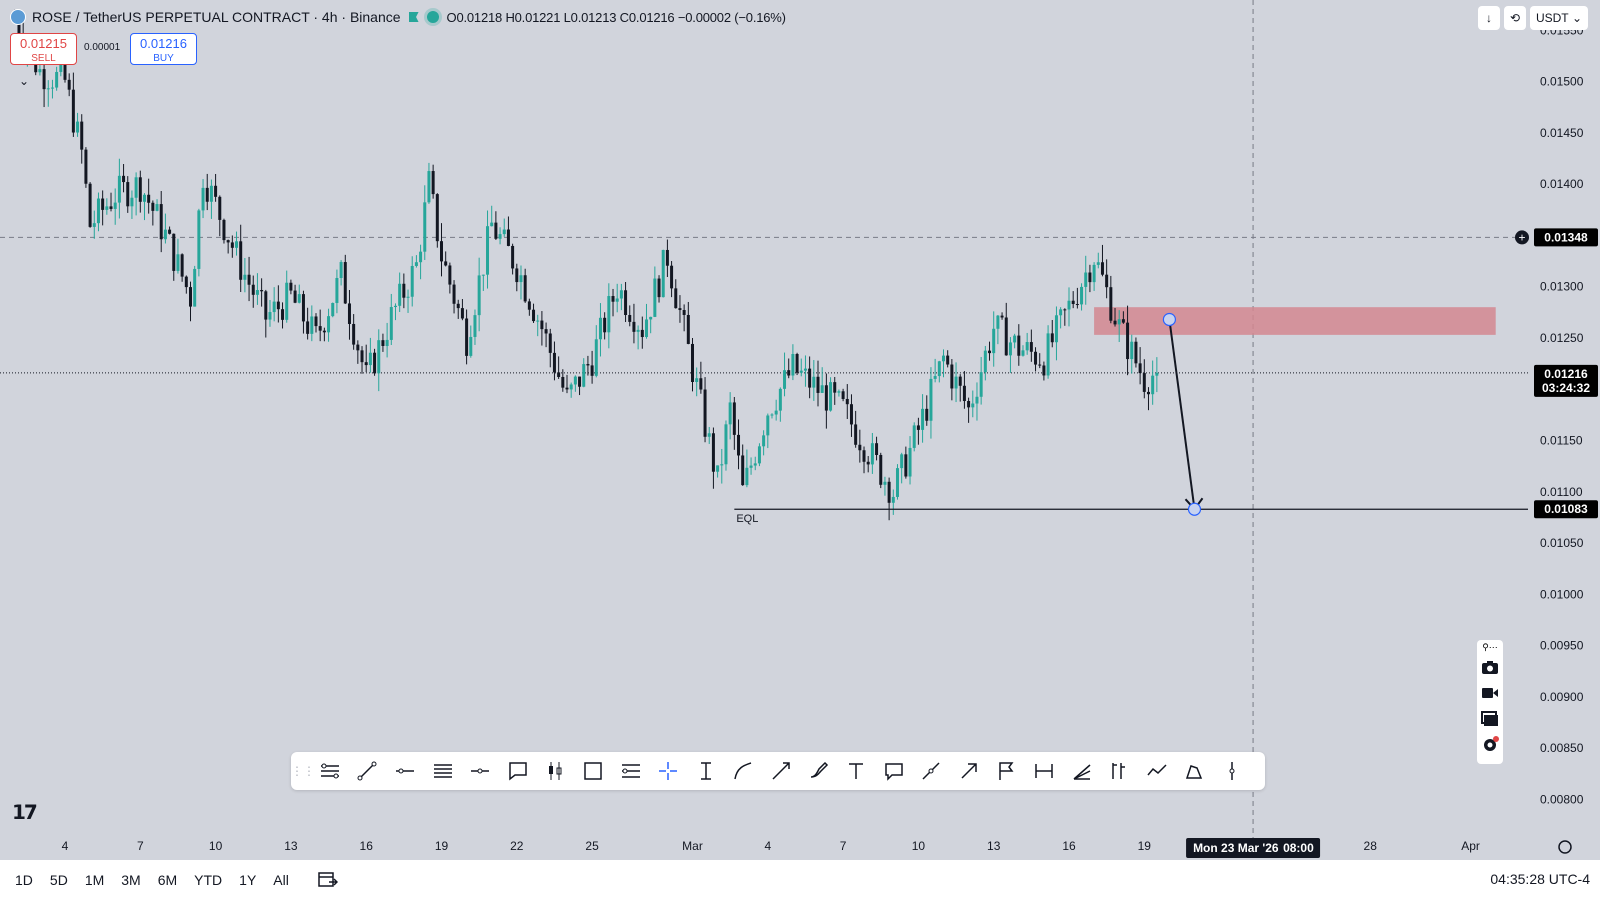 Image resolution: width=1600 pixels, height=900 pixels. What do you see at coordinates (1236, 848) in the screenshot?
I see `crosshair-time-text: Mon 23 Mar '26` at bounding box center [1236, 848].